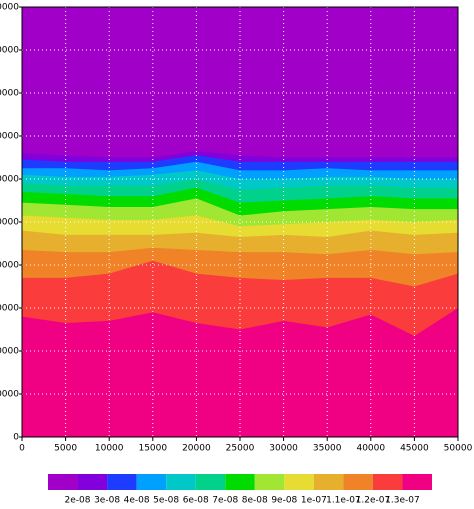 The height and width of the screenshot is (509, 474). I want to click on colorbar-label: 8e-08, so click(255, 501).